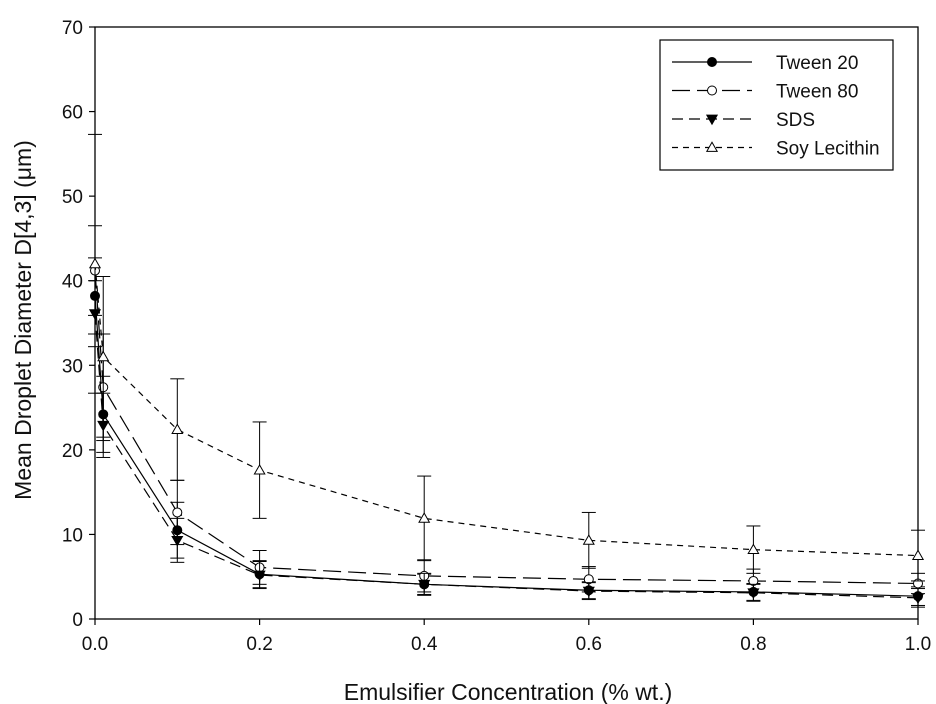 The height and width of the screenshot is (704, 936). What do you see at coordinates (23, 320) in the screenshot?
I see `y-axis-label: Mean Droplet Diameter D[4,3] (μm)` at bounding box center [23, 320].